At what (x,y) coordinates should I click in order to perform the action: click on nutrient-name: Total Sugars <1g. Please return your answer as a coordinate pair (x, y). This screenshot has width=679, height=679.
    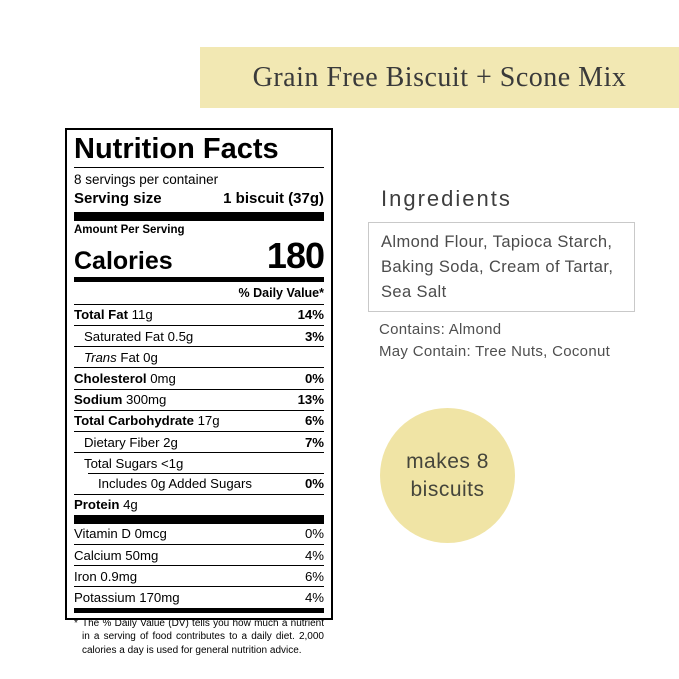
    Looking at the image, I should click on (134, 463).